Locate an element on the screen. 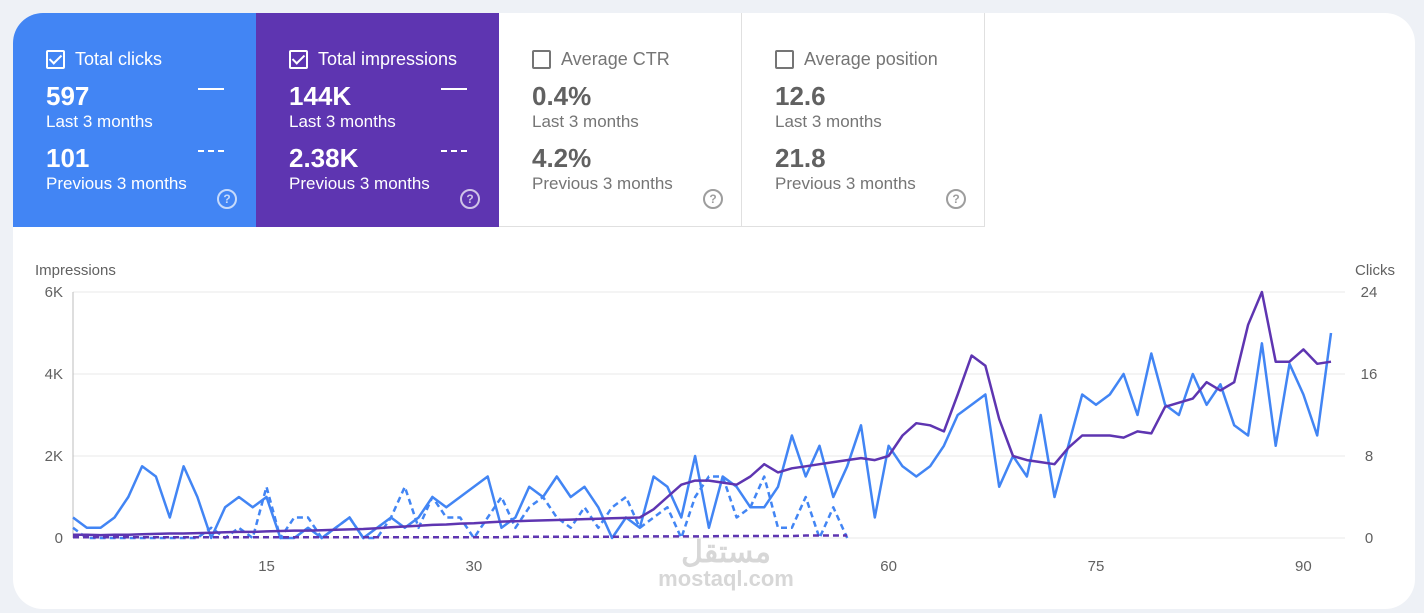 This screenshot has width=1424, height=613. watermark-icon-text: مستقل is located at coordinates (726, 552).